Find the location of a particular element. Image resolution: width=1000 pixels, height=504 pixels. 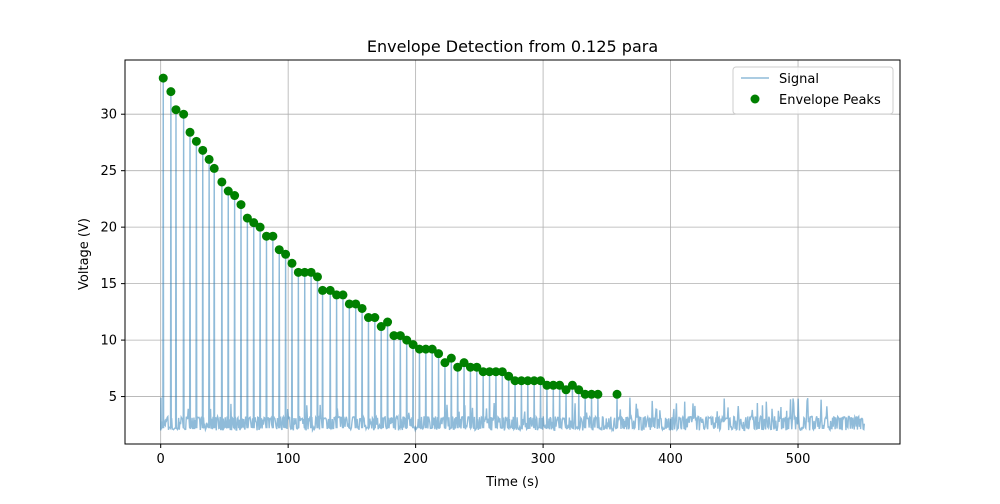

legend-peaks-swatch is located at coordinates (755, 99).